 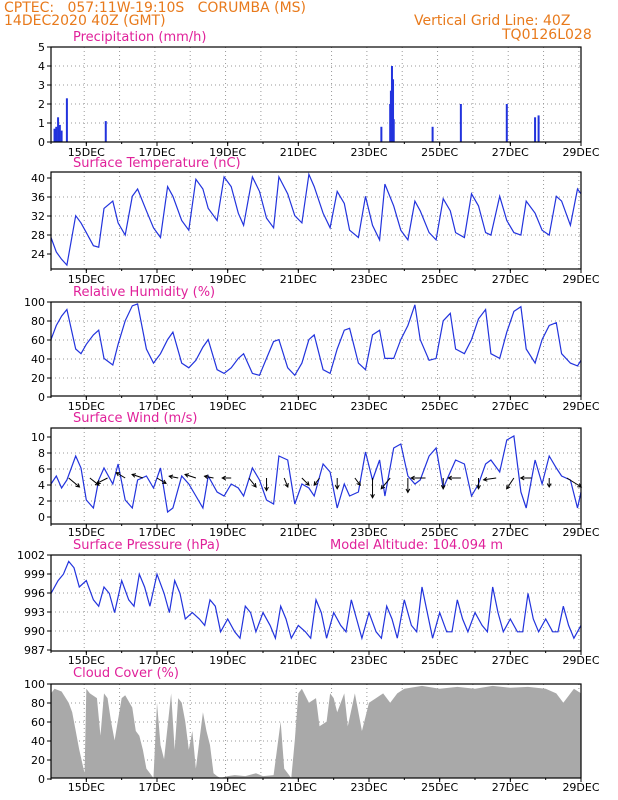 I want to click on y-tick-label: 60, so click(x=38, y=722).